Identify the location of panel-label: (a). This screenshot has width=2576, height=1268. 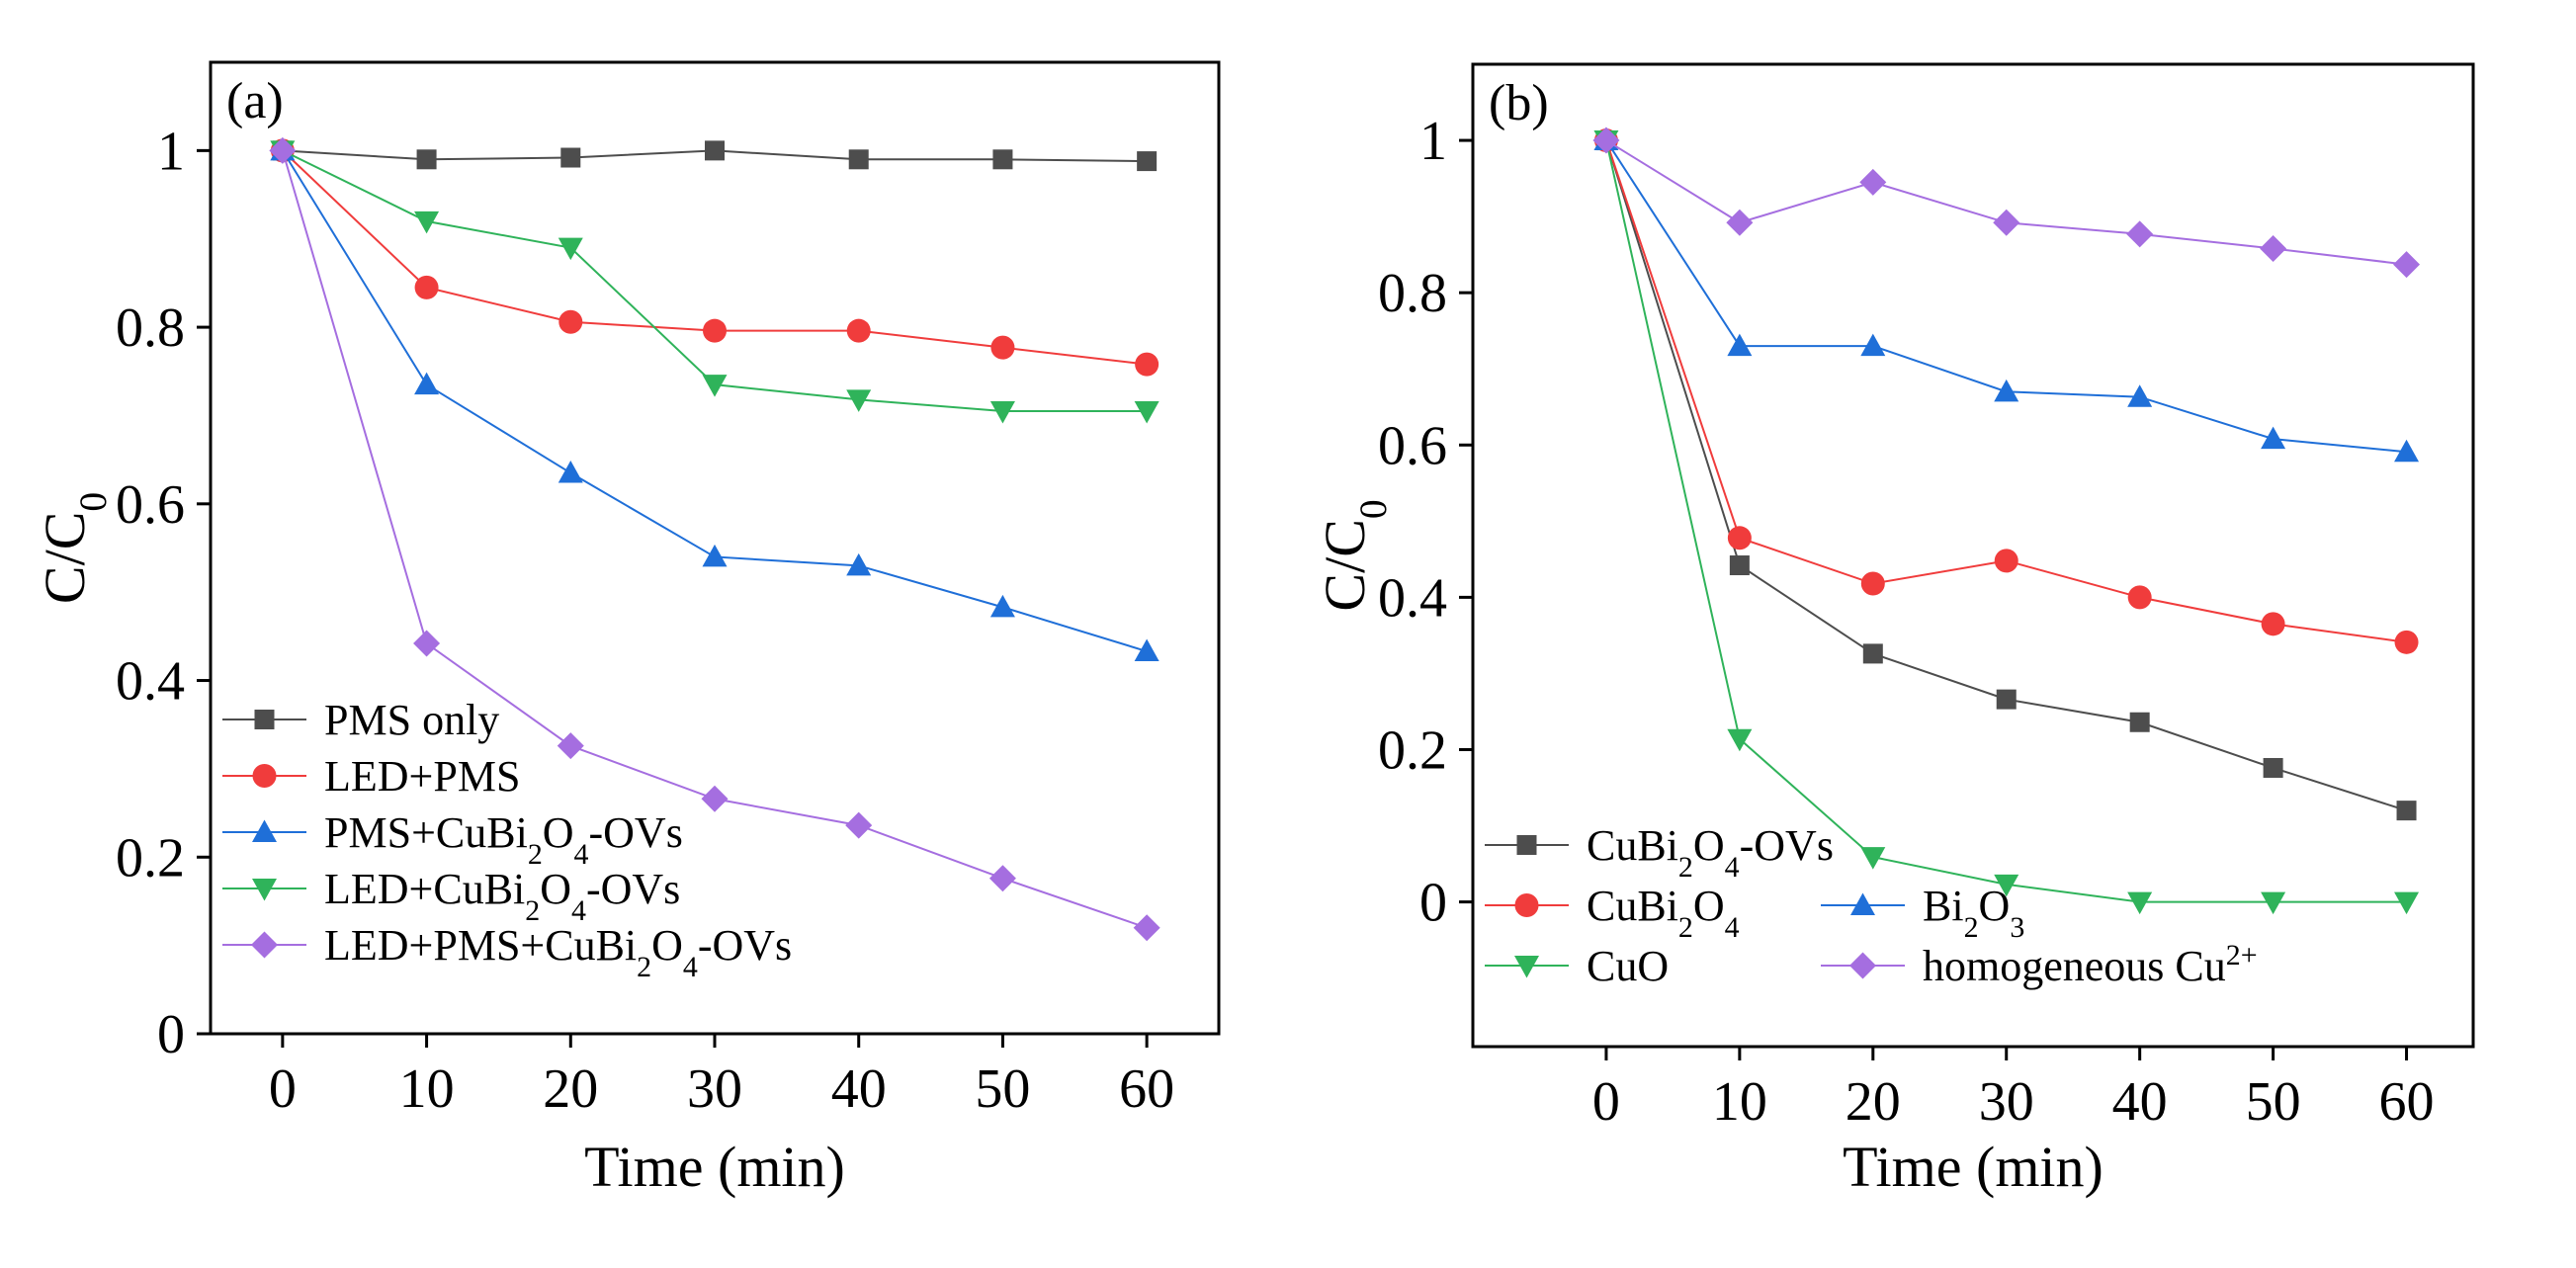
(255, 101).